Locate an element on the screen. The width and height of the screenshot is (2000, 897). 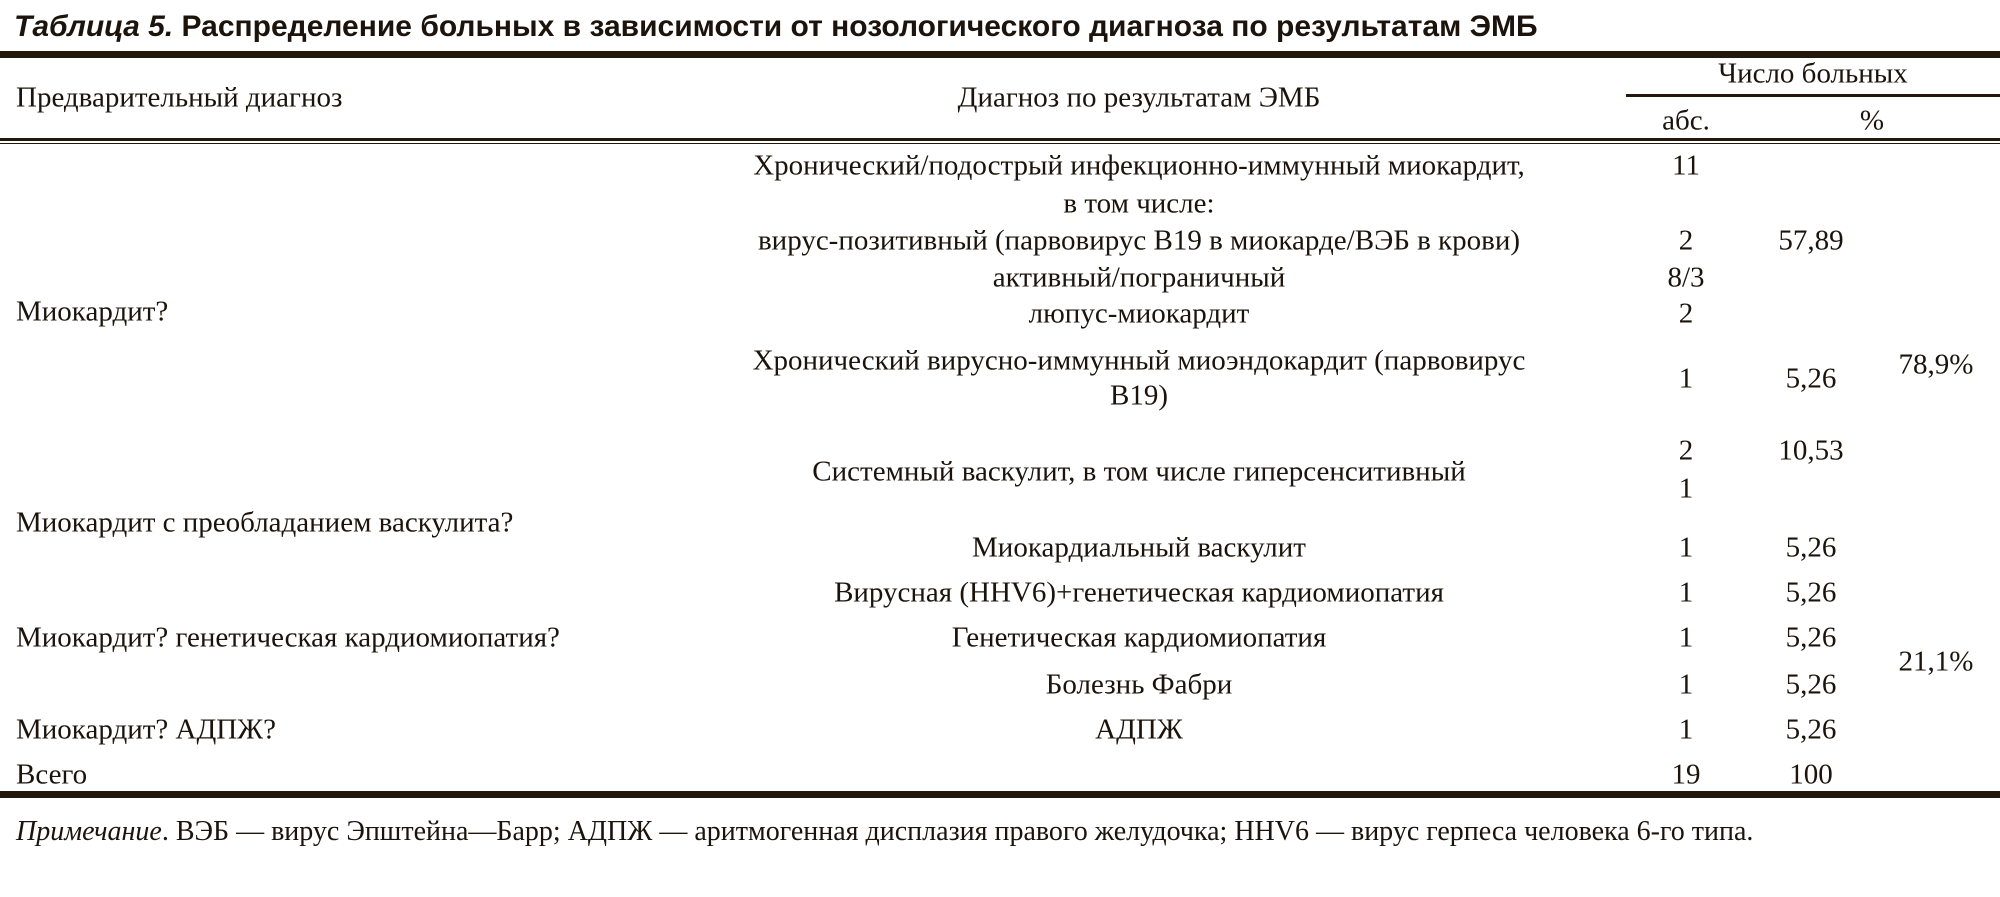
group-label: Миокардит? is located at coordinates (92, 311).